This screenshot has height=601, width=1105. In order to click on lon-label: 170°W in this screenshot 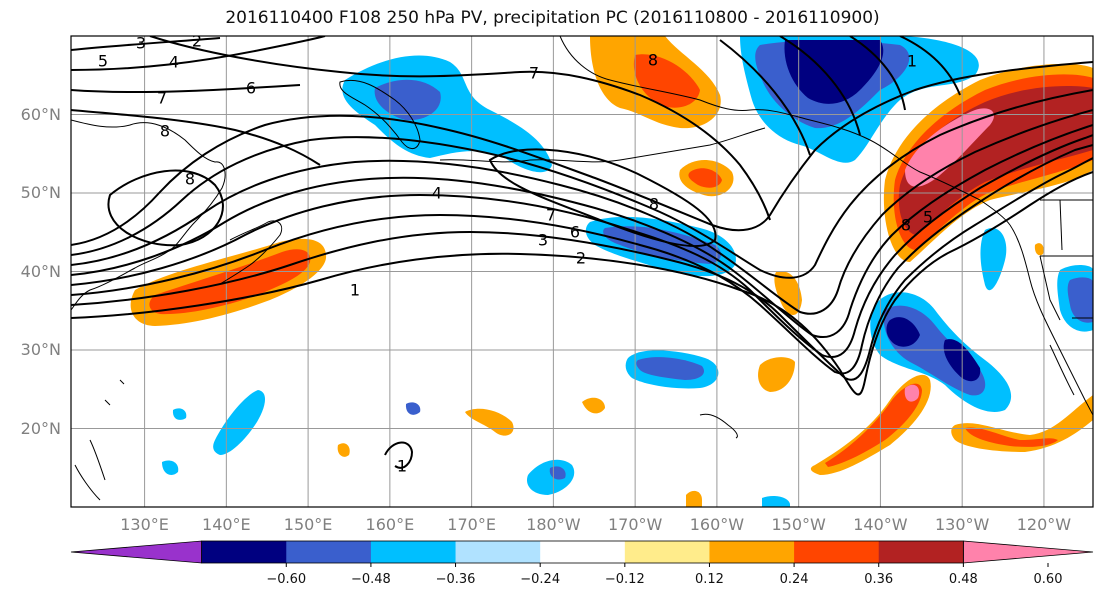, I will do `click(635, 524)`.